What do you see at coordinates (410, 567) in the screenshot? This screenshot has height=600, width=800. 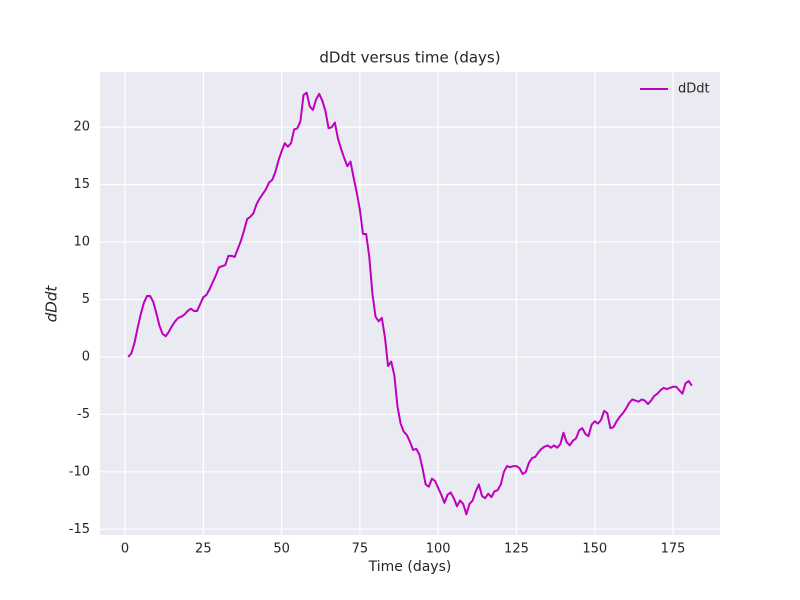 I see `x-axis-label: Time (days)` at bounding box center [410, 567].